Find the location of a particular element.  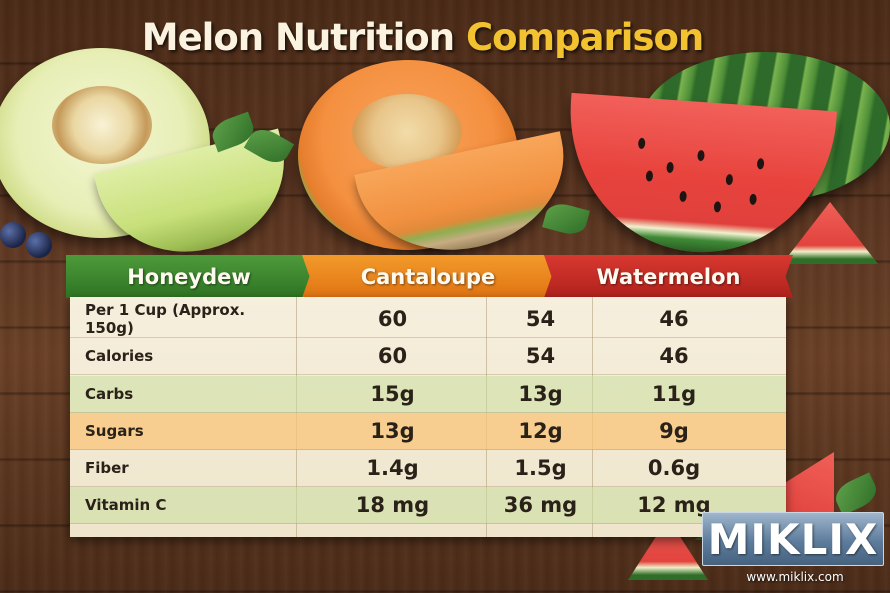

watermelon-value: 12 mg is located at coordinates (674, 505).